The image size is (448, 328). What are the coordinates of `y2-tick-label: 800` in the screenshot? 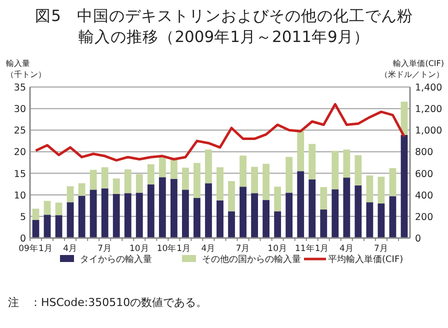 It's located at (424, 152).